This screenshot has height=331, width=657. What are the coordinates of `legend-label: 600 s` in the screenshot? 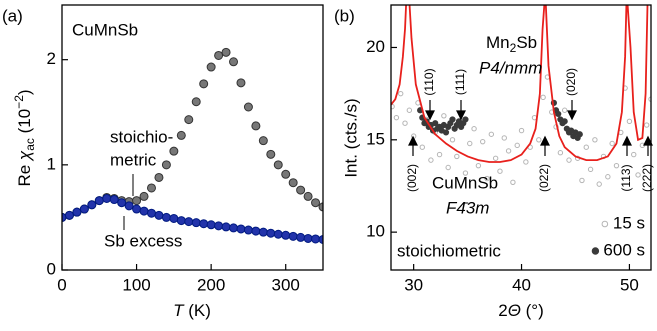 It's located at (624, 249).